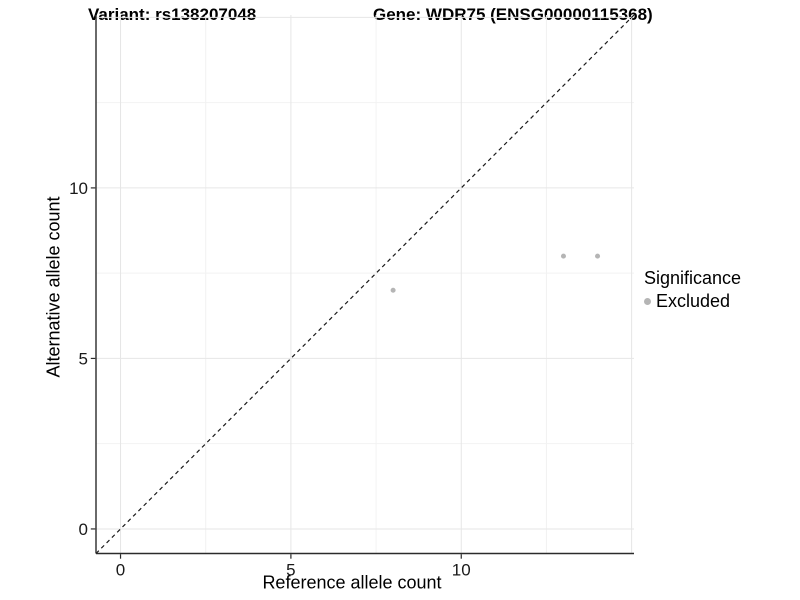 The height and width of the screenshot is (600, 800). I want to click on y-tick-label: 0, so click(83, 529).